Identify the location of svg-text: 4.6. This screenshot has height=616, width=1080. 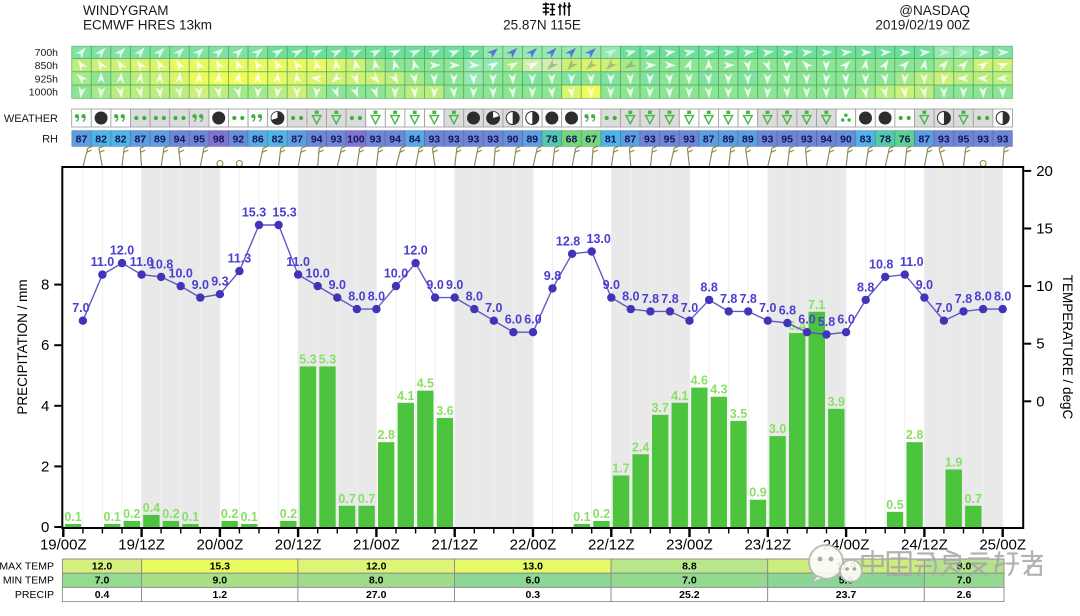
(699, 381).